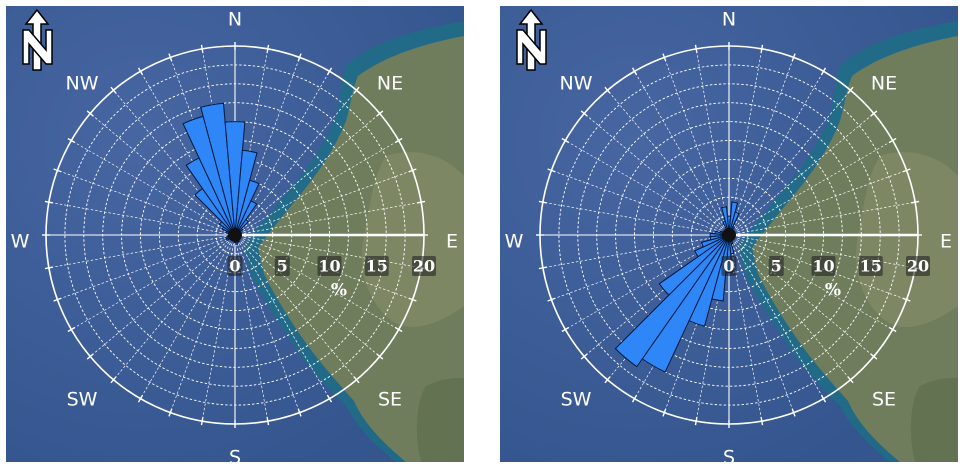  I want to click on compass-label-w: W, so click(20, 242).